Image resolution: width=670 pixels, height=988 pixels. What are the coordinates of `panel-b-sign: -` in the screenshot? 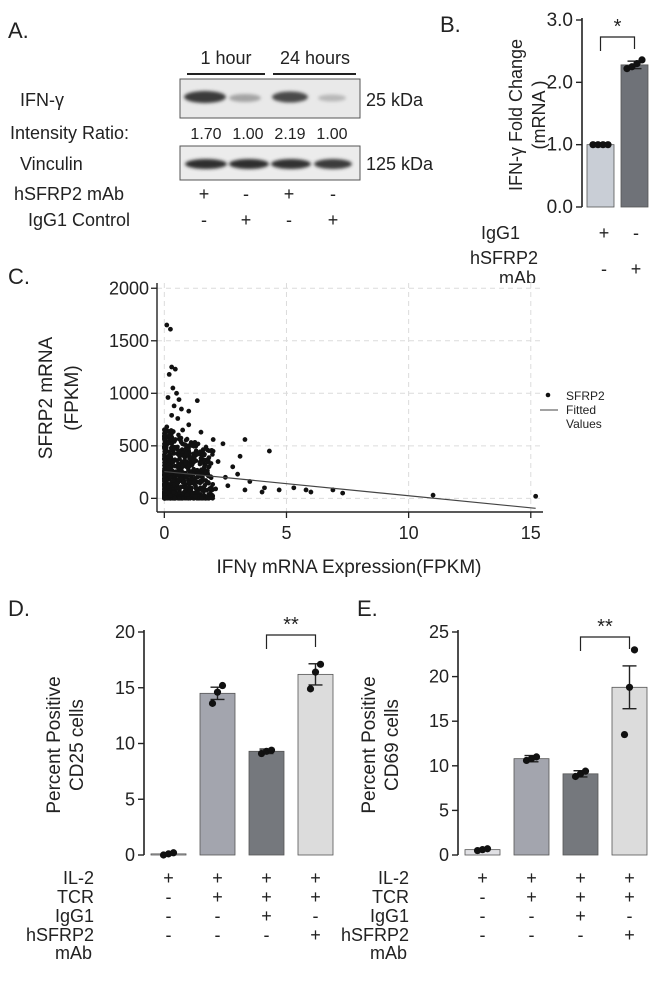 It's located at (636, 233).